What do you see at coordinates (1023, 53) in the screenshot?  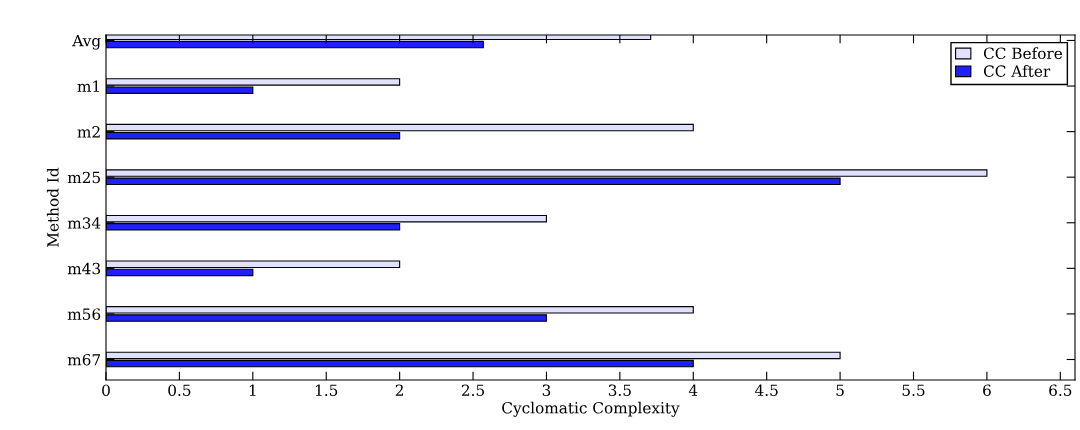 I see `legend-label: CC Before` at bounding box center [1023, 53].